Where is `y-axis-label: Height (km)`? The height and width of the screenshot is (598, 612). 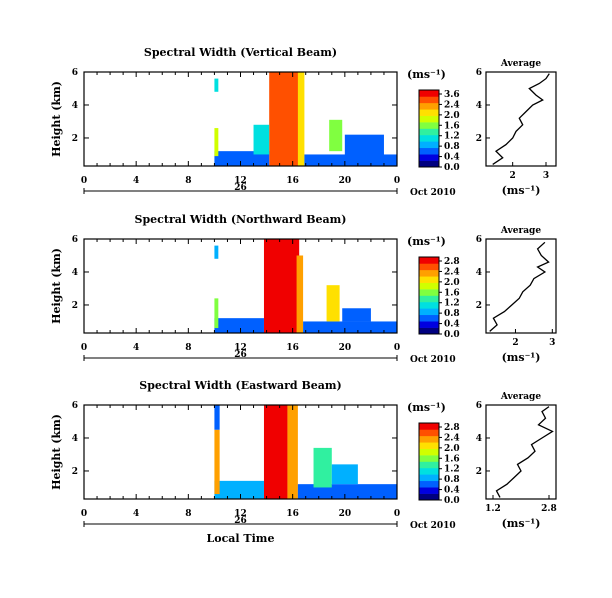 y-axis-label: Height (km) is located at coordinates (56, 452).